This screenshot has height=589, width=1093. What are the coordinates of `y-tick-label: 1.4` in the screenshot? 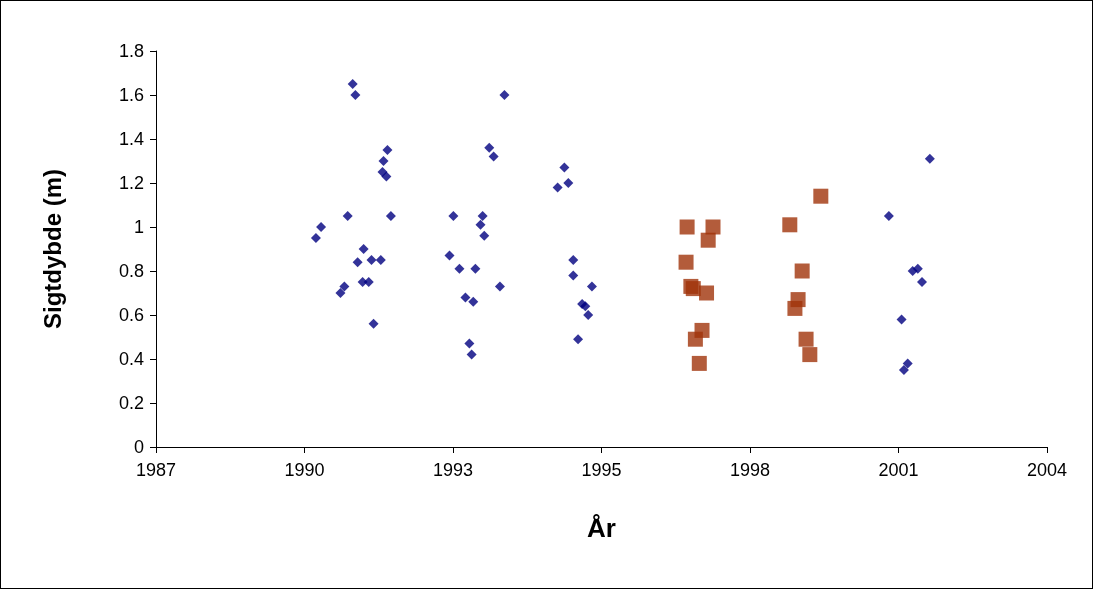 It's located at (131, 139).